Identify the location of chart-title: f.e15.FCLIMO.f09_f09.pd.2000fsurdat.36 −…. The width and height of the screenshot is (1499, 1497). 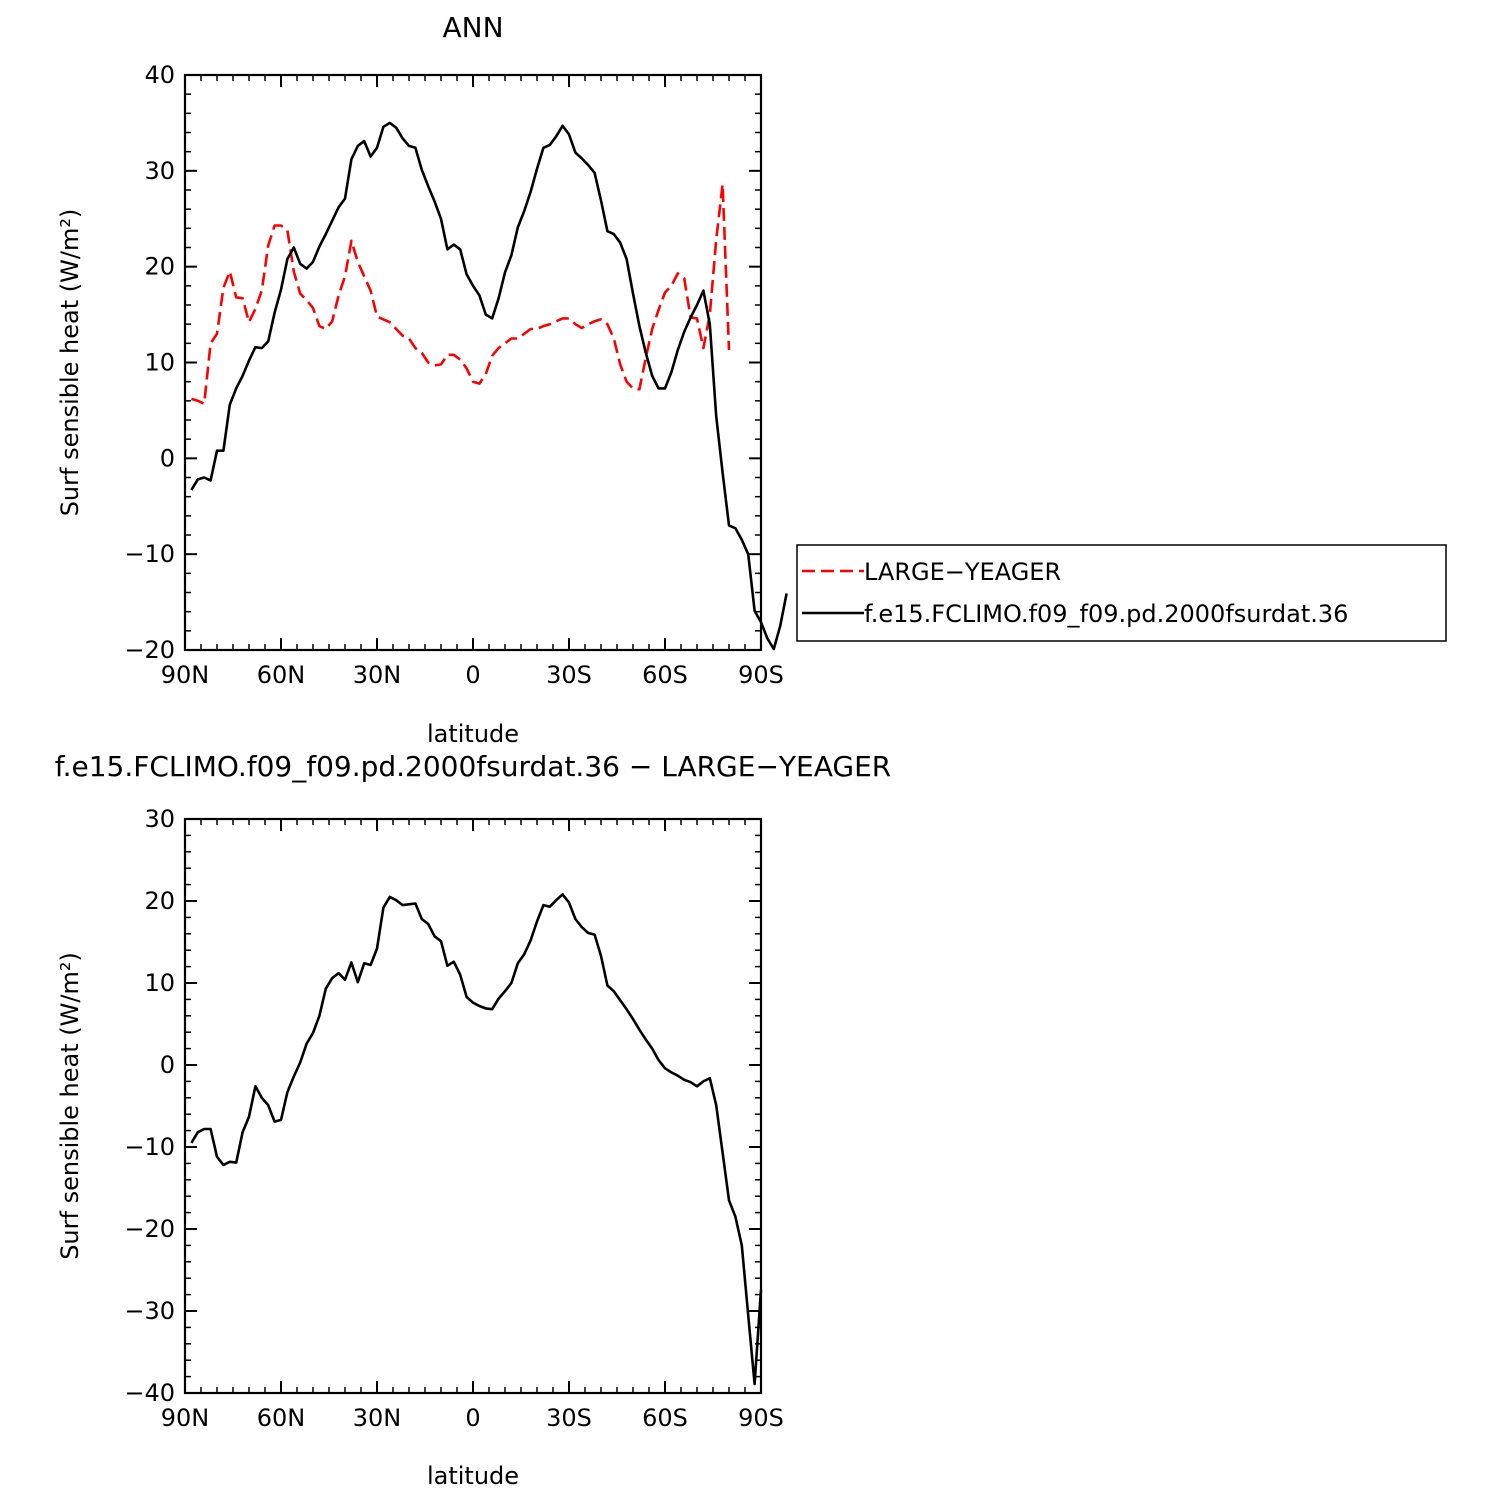
(473, 766).